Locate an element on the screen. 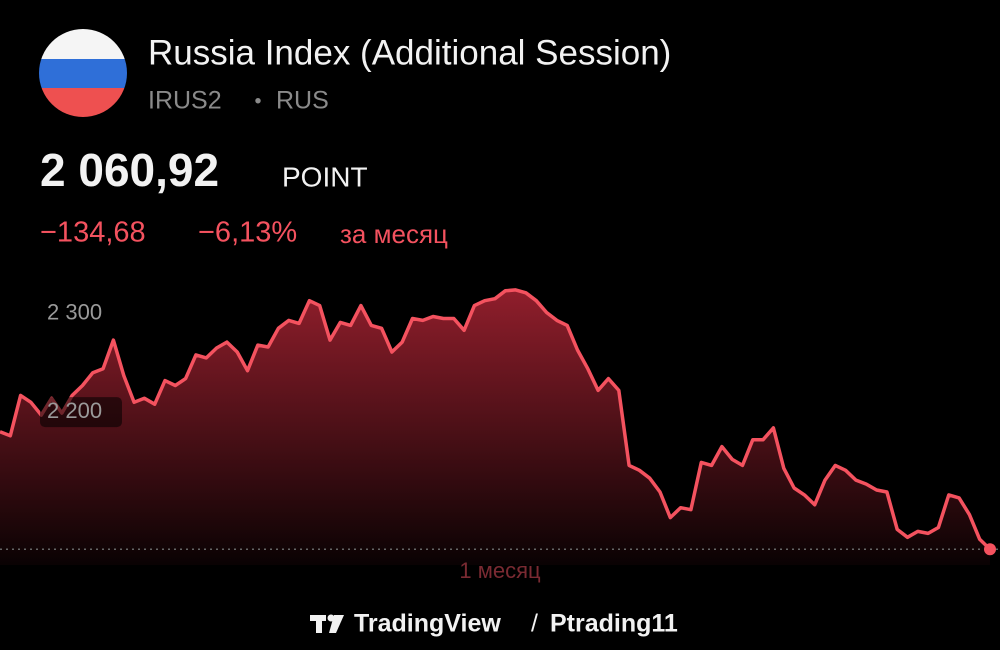 The image size is (1000, 650). unit: POINT is located at coordinates (325, 176).